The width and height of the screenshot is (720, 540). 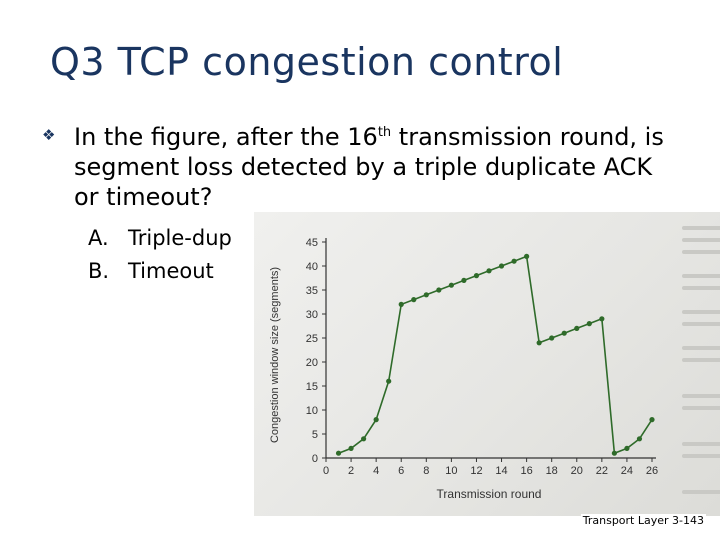 I want to click on y-tick-label: 30, so click(x=312, y=315).